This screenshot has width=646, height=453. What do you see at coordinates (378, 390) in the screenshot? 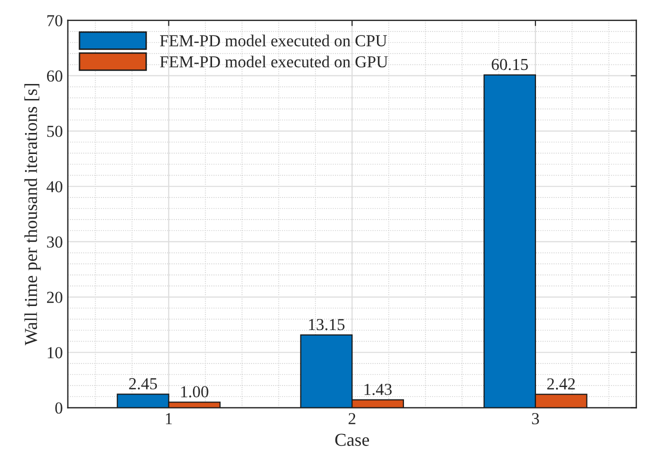
I see `text: 1.43` at bounding box center [378, 390].